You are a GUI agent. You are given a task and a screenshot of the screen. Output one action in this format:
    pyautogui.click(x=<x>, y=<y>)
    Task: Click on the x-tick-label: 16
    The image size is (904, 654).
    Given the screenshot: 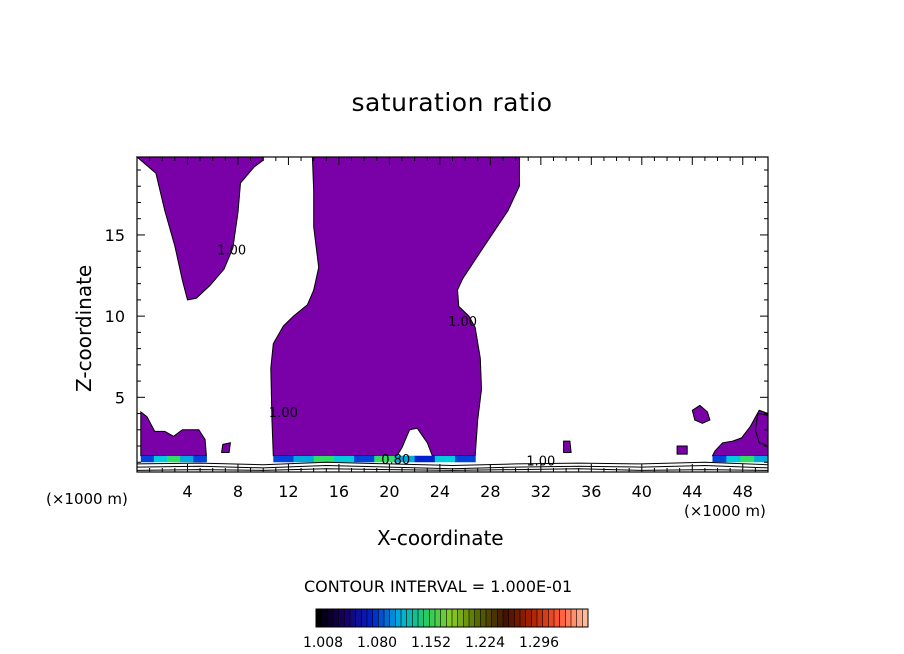 What is the action you would take?
    pyautogui.click(x=339, y=491)
    